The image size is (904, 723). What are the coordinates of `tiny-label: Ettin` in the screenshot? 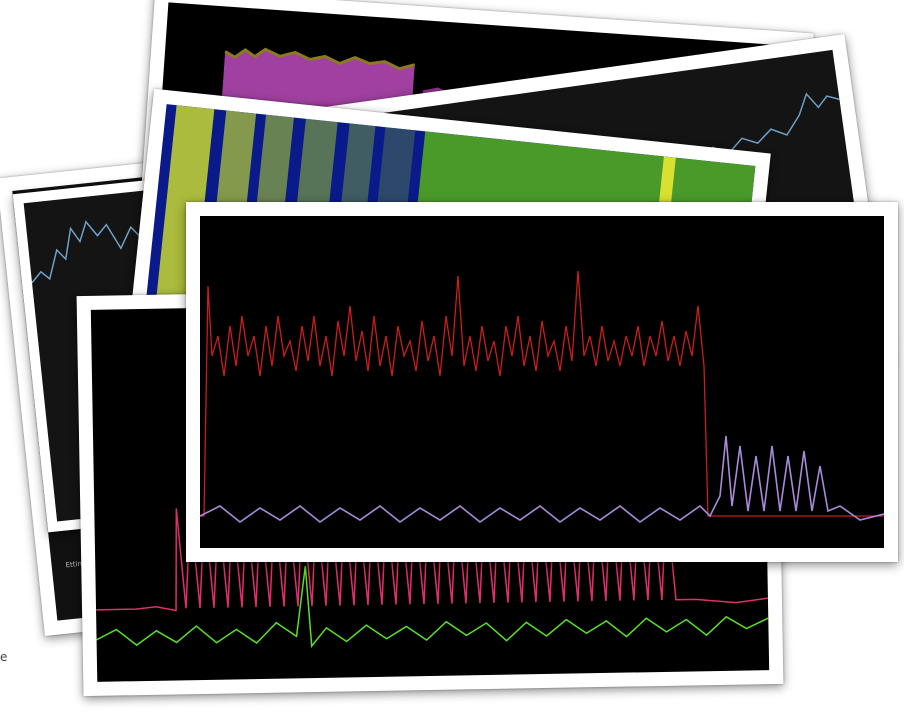 It's located at (74, 564).